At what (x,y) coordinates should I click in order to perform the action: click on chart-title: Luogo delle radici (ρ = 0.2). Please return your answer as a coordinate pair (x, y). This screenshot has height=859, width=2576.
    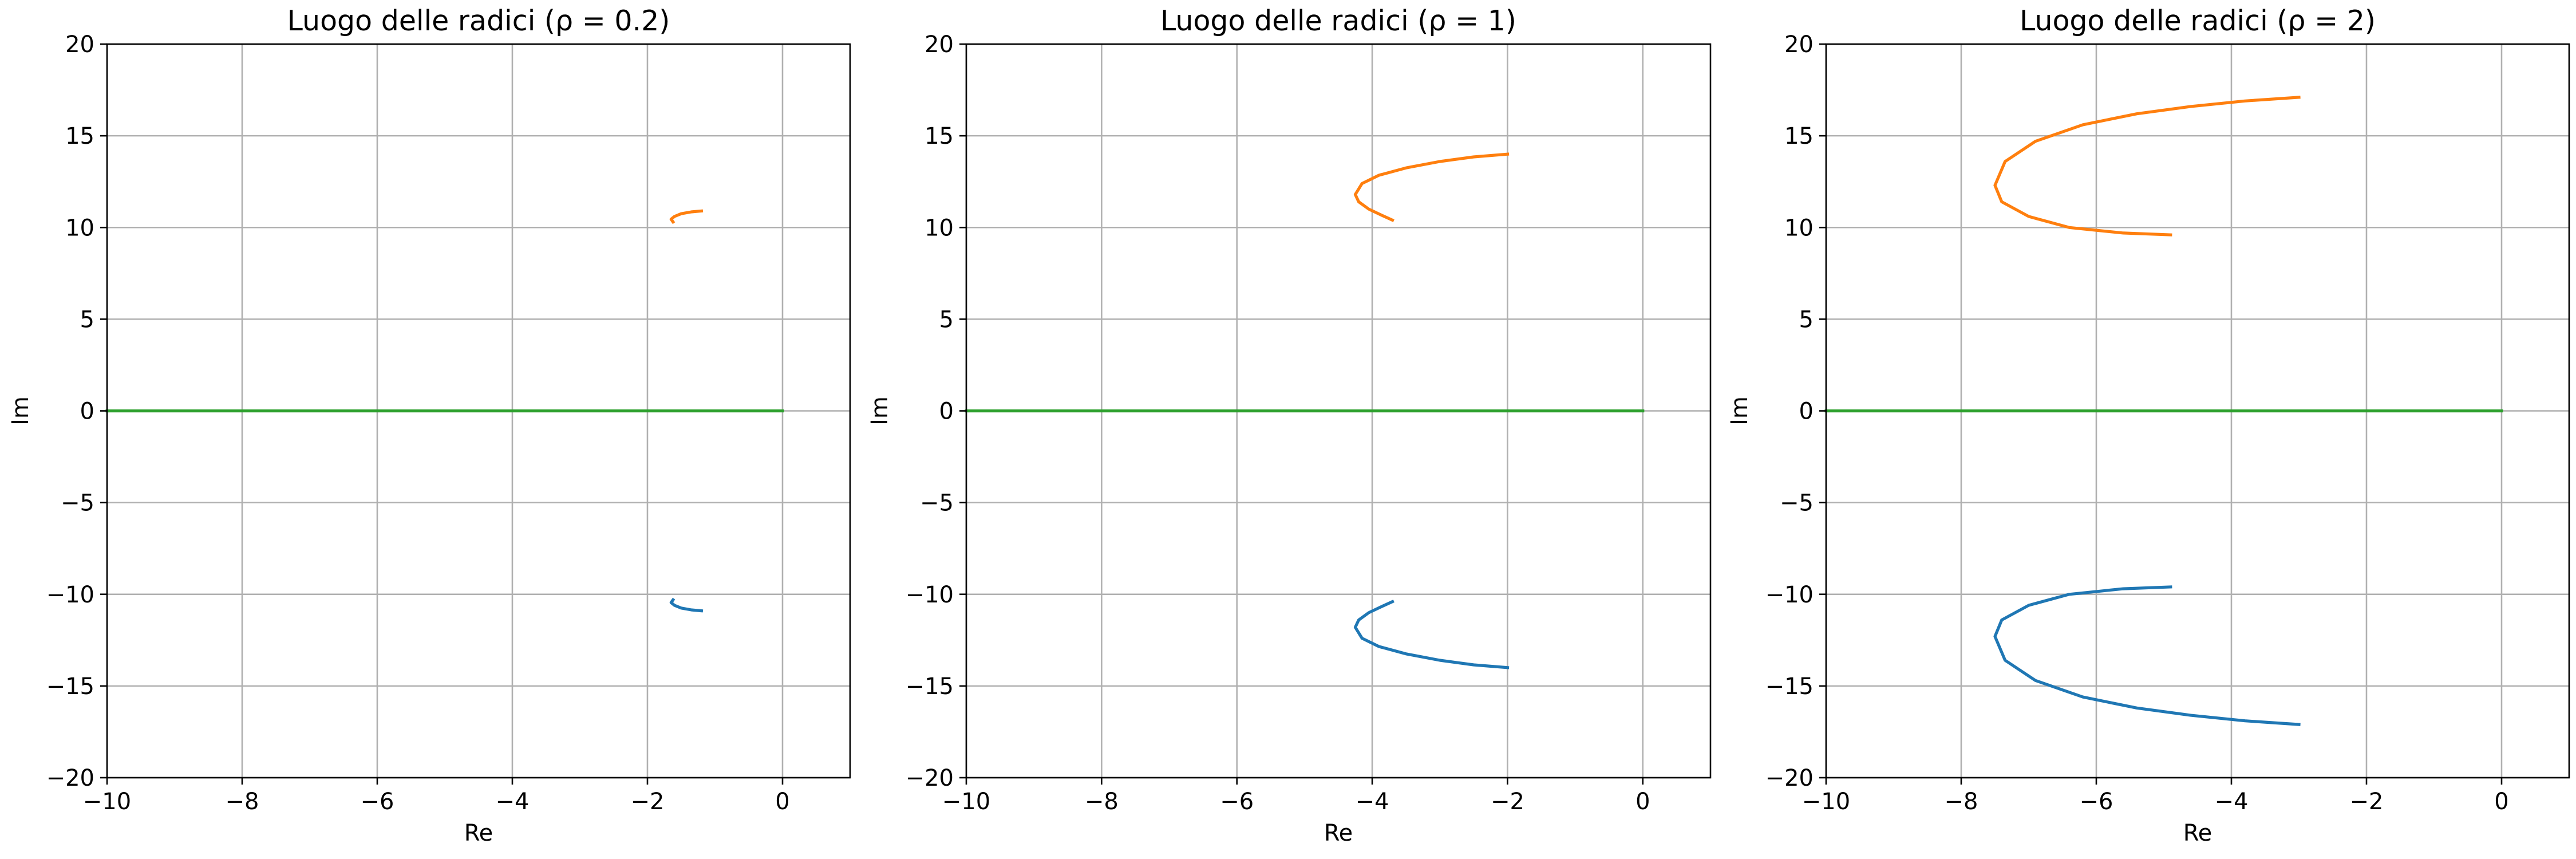
    Looking at the image, I should click on (478, 21).